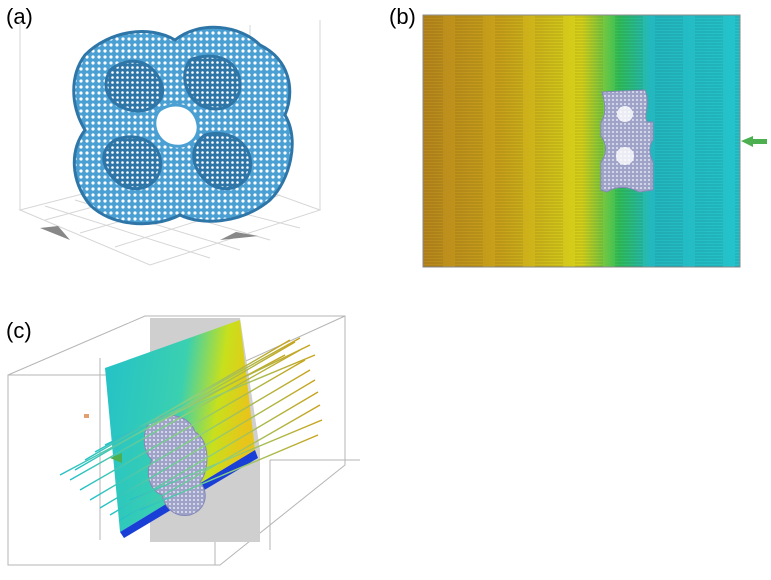 The height and width of the screenshot is (580, 771). What do you see at coordinates (19, 330) in the screenshot?
I see `panel-label-c: (c)` at bounding box center [19, 330].